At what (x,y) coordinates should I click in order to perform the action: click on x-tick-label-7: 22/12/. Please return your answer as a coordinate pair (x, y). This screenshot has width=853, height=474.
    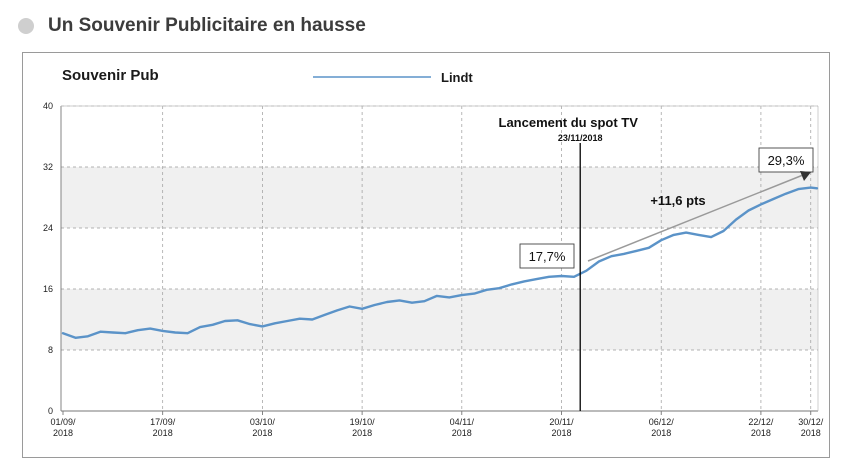
    Looking at the image, I should click on (761, 422).